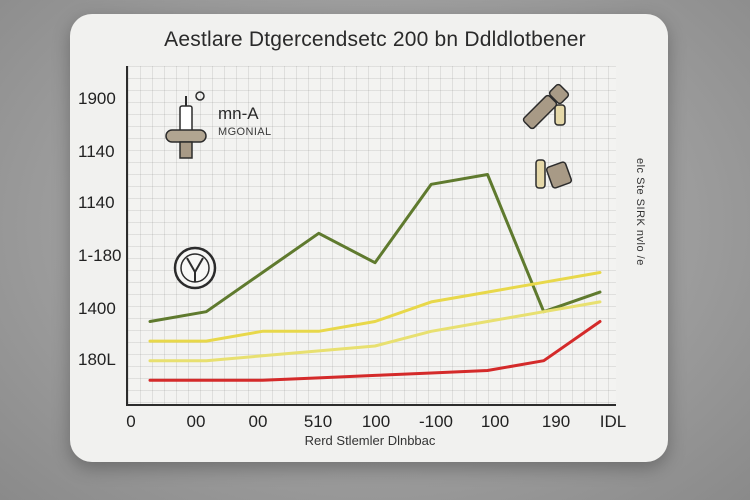 This screenshot has height=500, width=750. I want to click on y-tick-label: 1900, so click(97, 98).